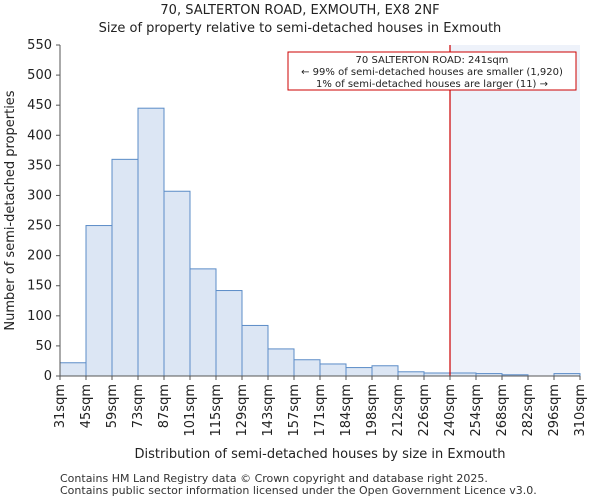 The image size is (600, 500). I want to click on y-tick-label: 500, so click(39, 75).